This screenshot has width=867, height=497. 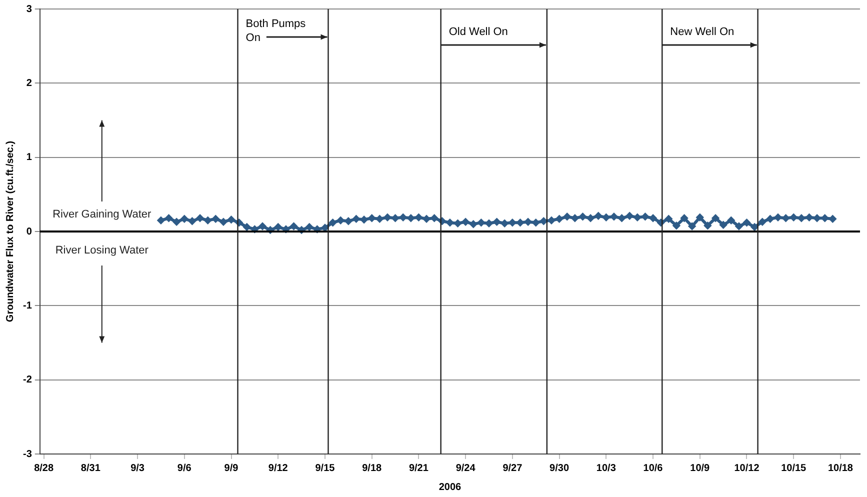 What do you see at coordinates (372, 468) in the screenshot?
I see `x-tick-label: 9/18` at bounding box center [372, 468].